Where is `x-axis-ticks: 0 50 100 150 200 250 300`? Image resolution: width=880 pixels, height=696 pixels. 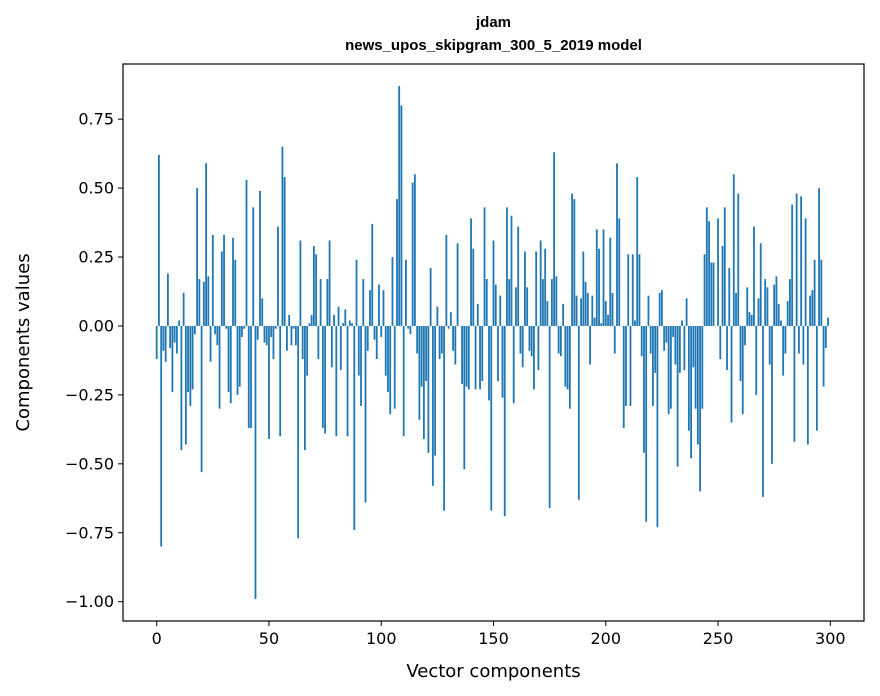
x-axis-ticks: 0 50 100 150 200 250 300 is located at coordinates (499, 634).